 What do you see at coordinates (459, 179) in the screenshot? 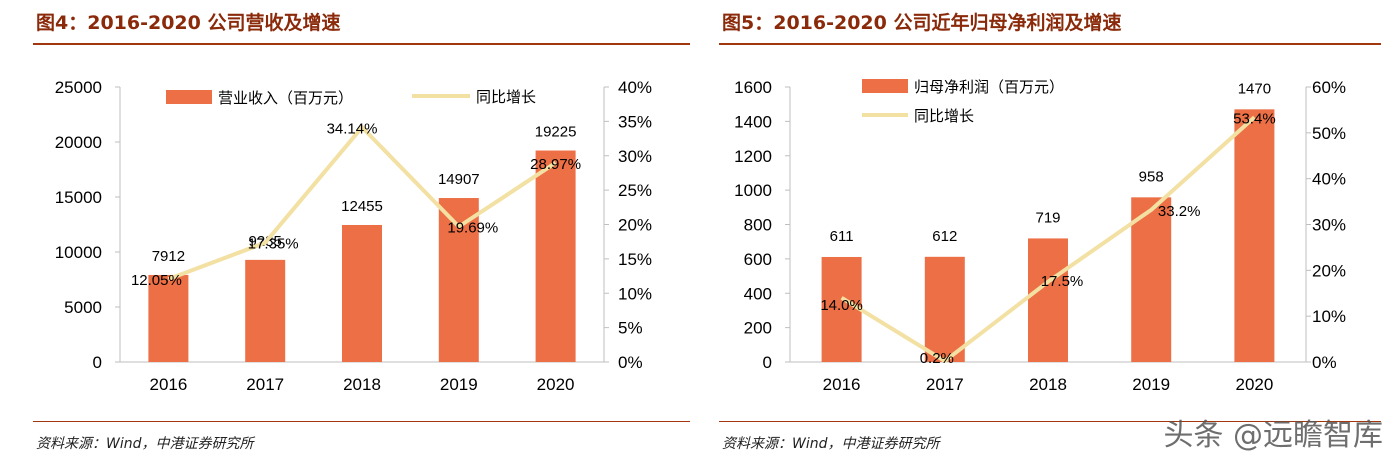
I see `bar-value-label: 14907` at bounding box center [459, 179].